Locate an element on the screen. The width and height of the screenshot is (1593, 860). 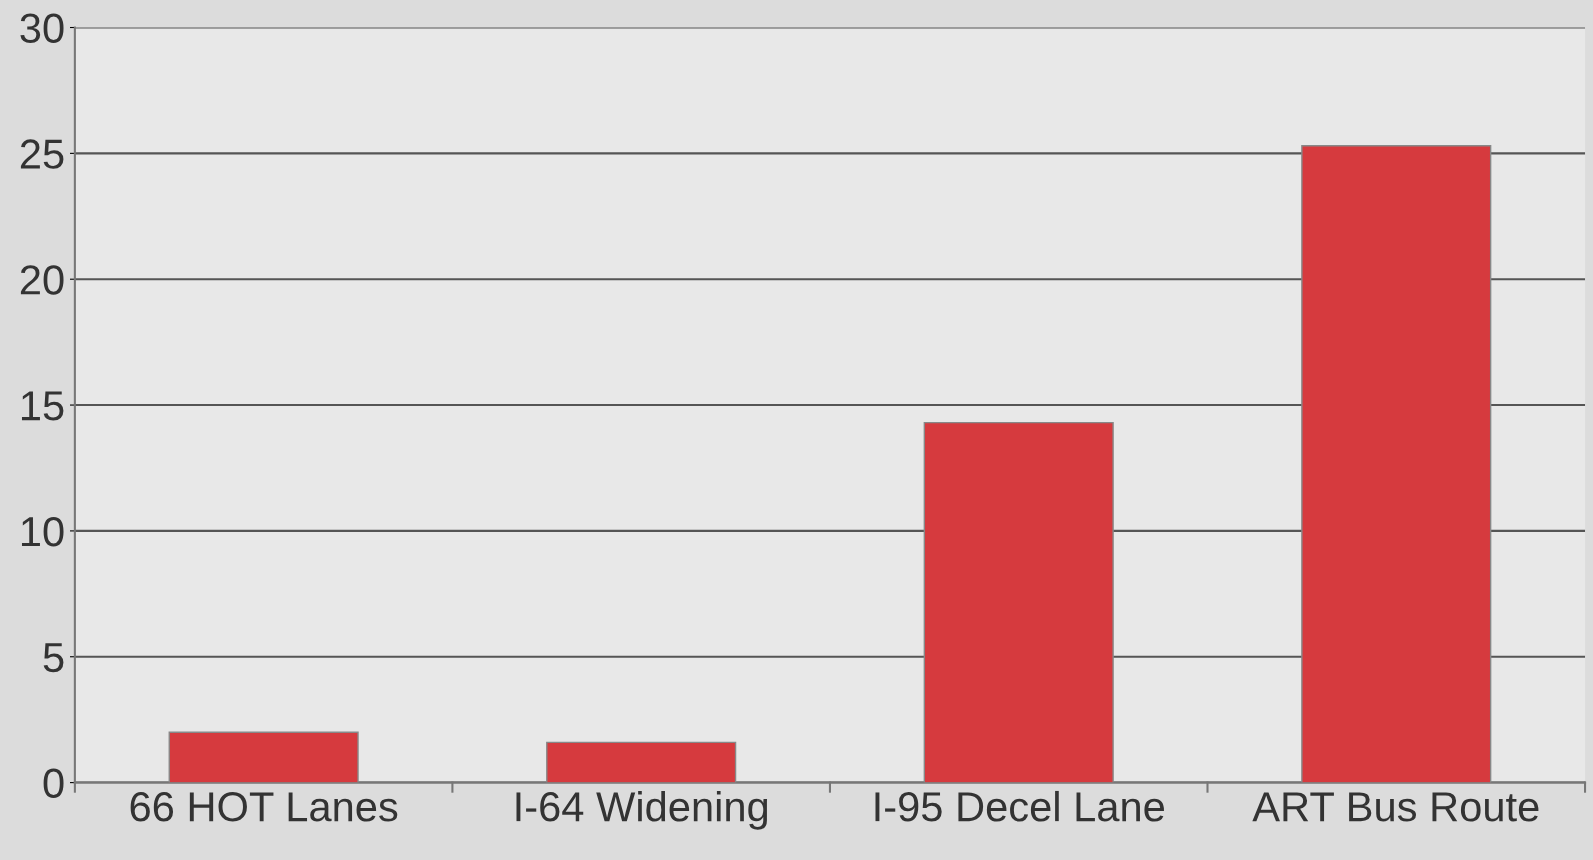
y-tick-label: 30 is located at coordinates (42, 28).